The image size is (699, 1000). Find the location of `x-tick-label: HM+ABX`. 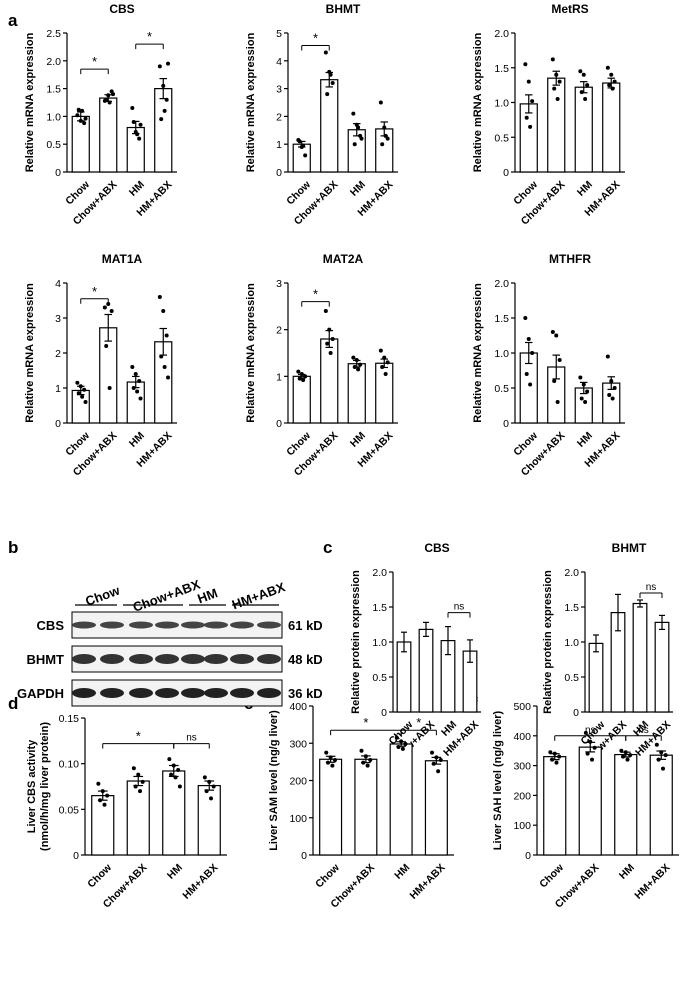

x-tick-label: HM+ABX is located at coordinates (428, 882).